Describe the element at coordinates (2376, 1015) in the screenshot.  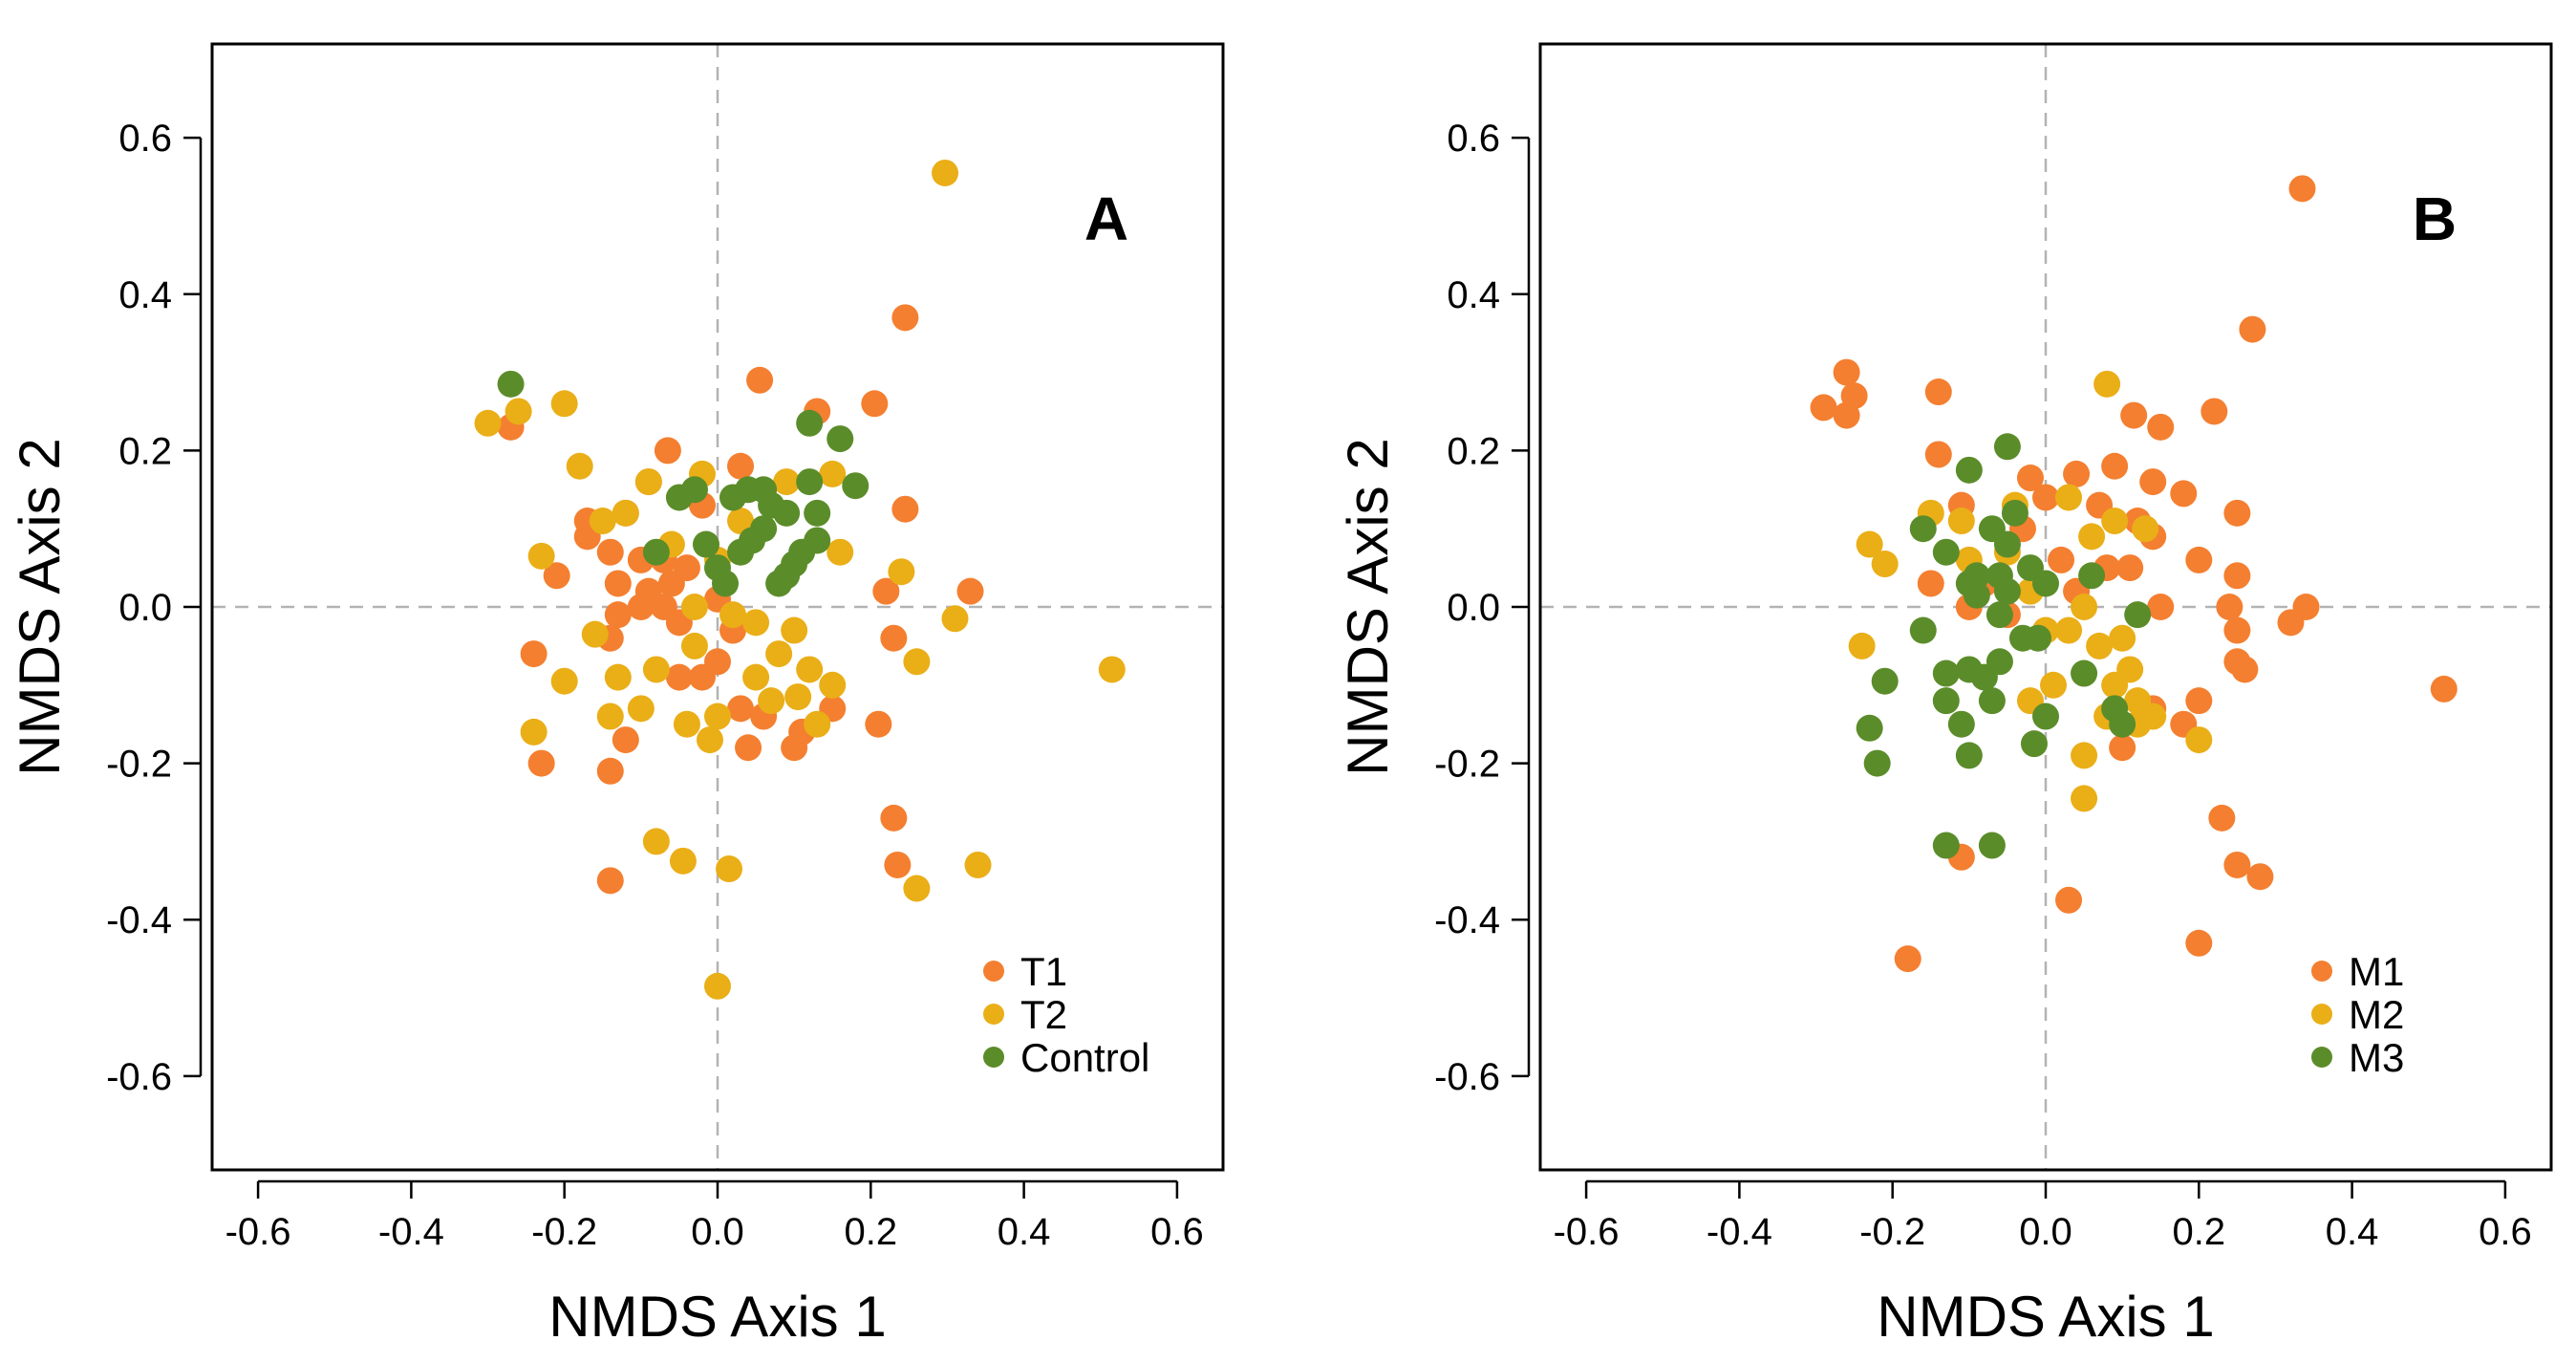
I see `legend-label: M2` at that location.